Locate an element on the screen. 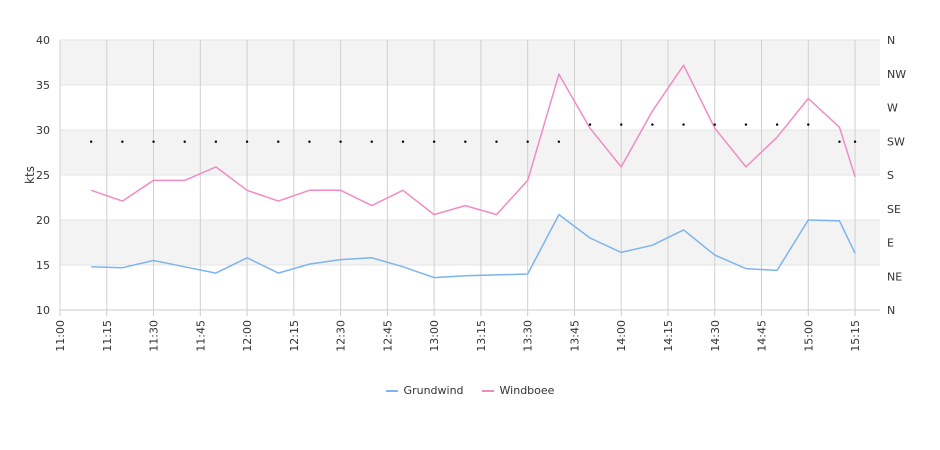  y2-tick-label: SW is located at coordinates (896, 141).